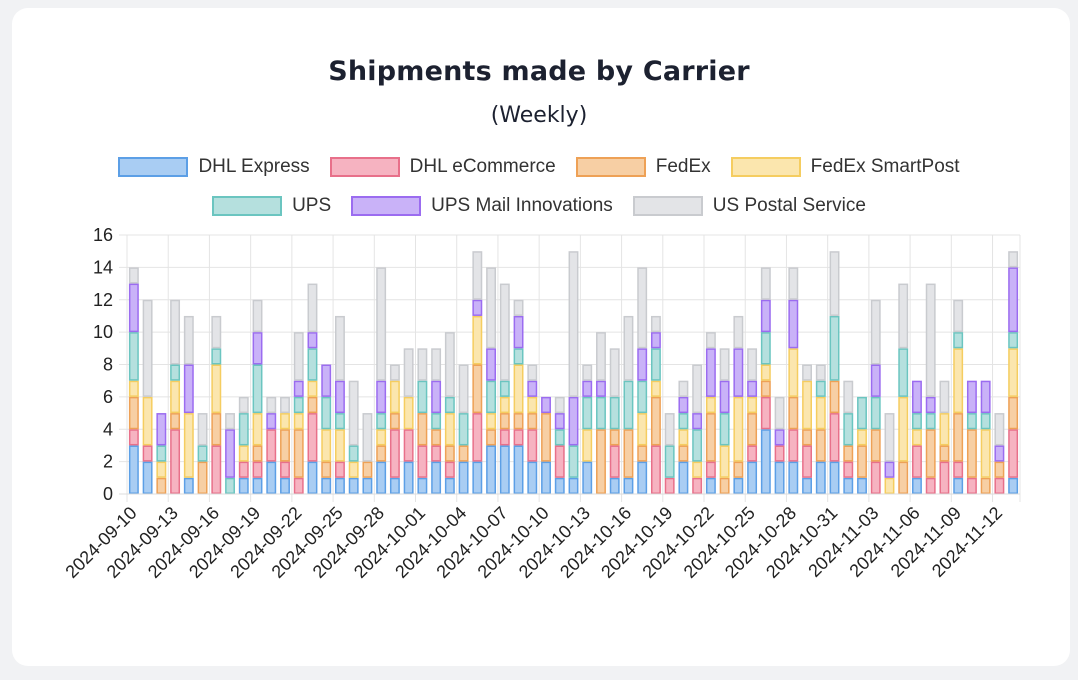 This screenshot has width=1078, height=680. I want to click on legend-swatch, so click(386, 206).